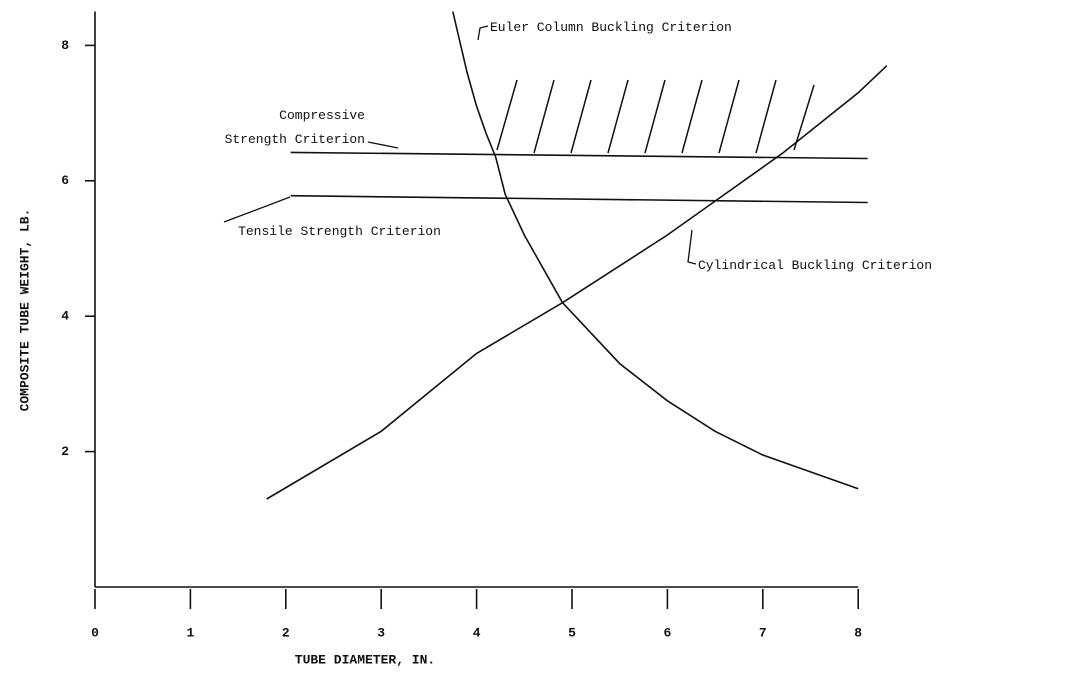  I want to click on x-tick-label: 1, so click(190, 632).